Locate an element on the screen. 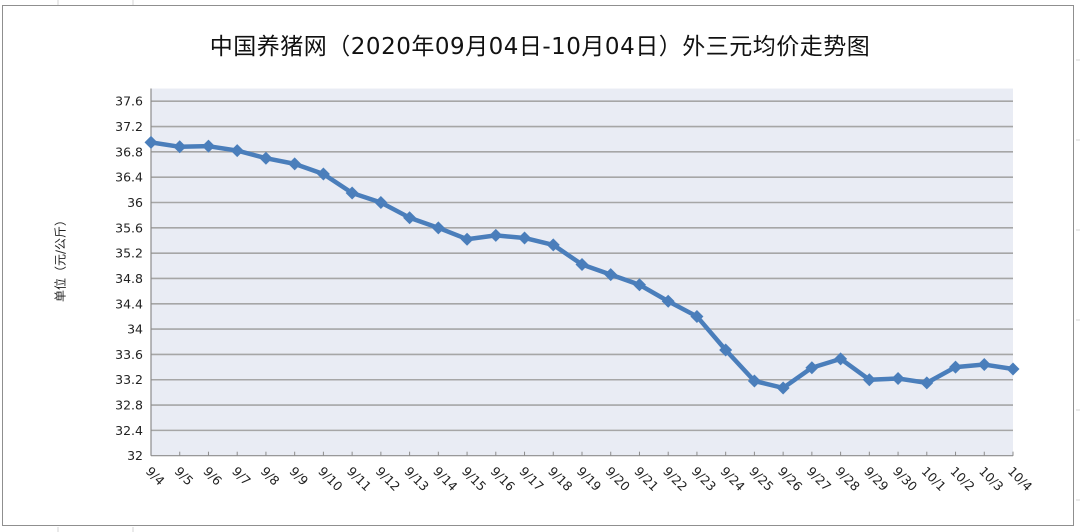 Image resolution: width=1080 pixels, height=532 pixels. x-tick-label: 9/24 is located at coordinates (733, 479).